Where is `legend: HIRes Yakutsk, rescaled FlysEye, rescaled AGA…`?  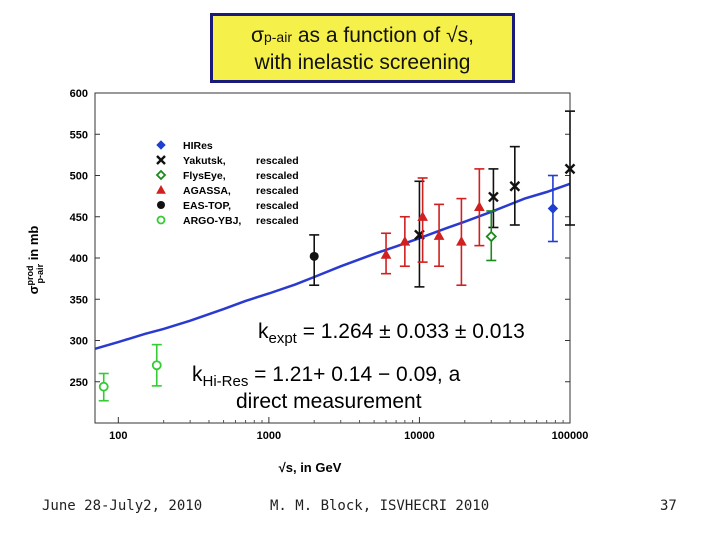
legend: HIRes Yakutsk, rescaled FlysEye, rescaled AGA… is located at coordinates (227, 183).